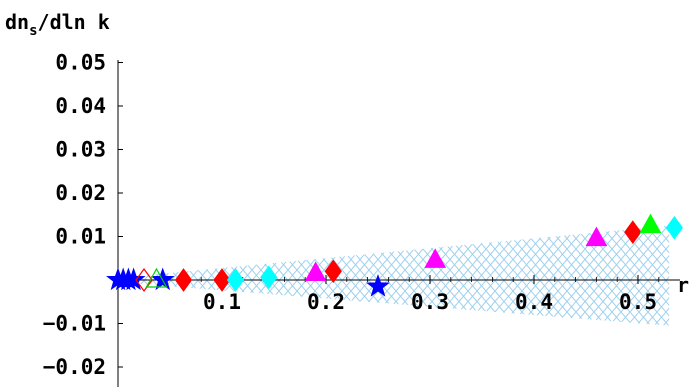 This screenshot has height=387, width=689. What do you see at coordinates (80, 150) in the screenshot?
I see `y-tick-label: 0.03` at bounding box center [80, 150].